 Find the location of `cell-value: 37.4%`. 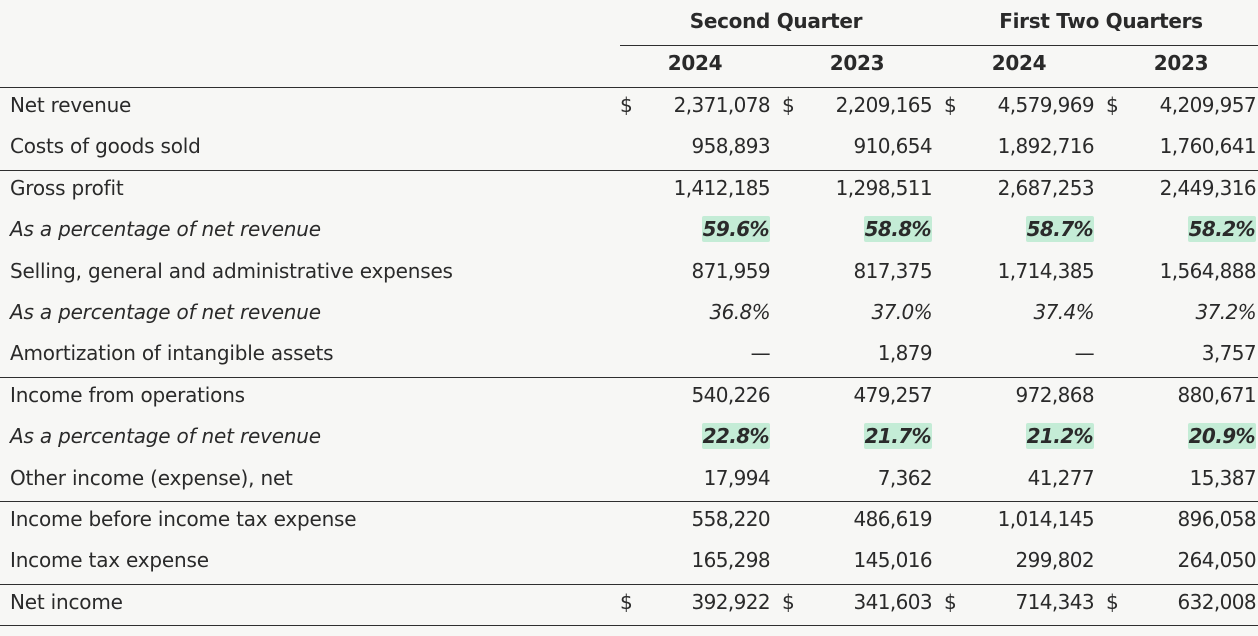

cell-value: 37.4% is located at coordinates (1063, 312).